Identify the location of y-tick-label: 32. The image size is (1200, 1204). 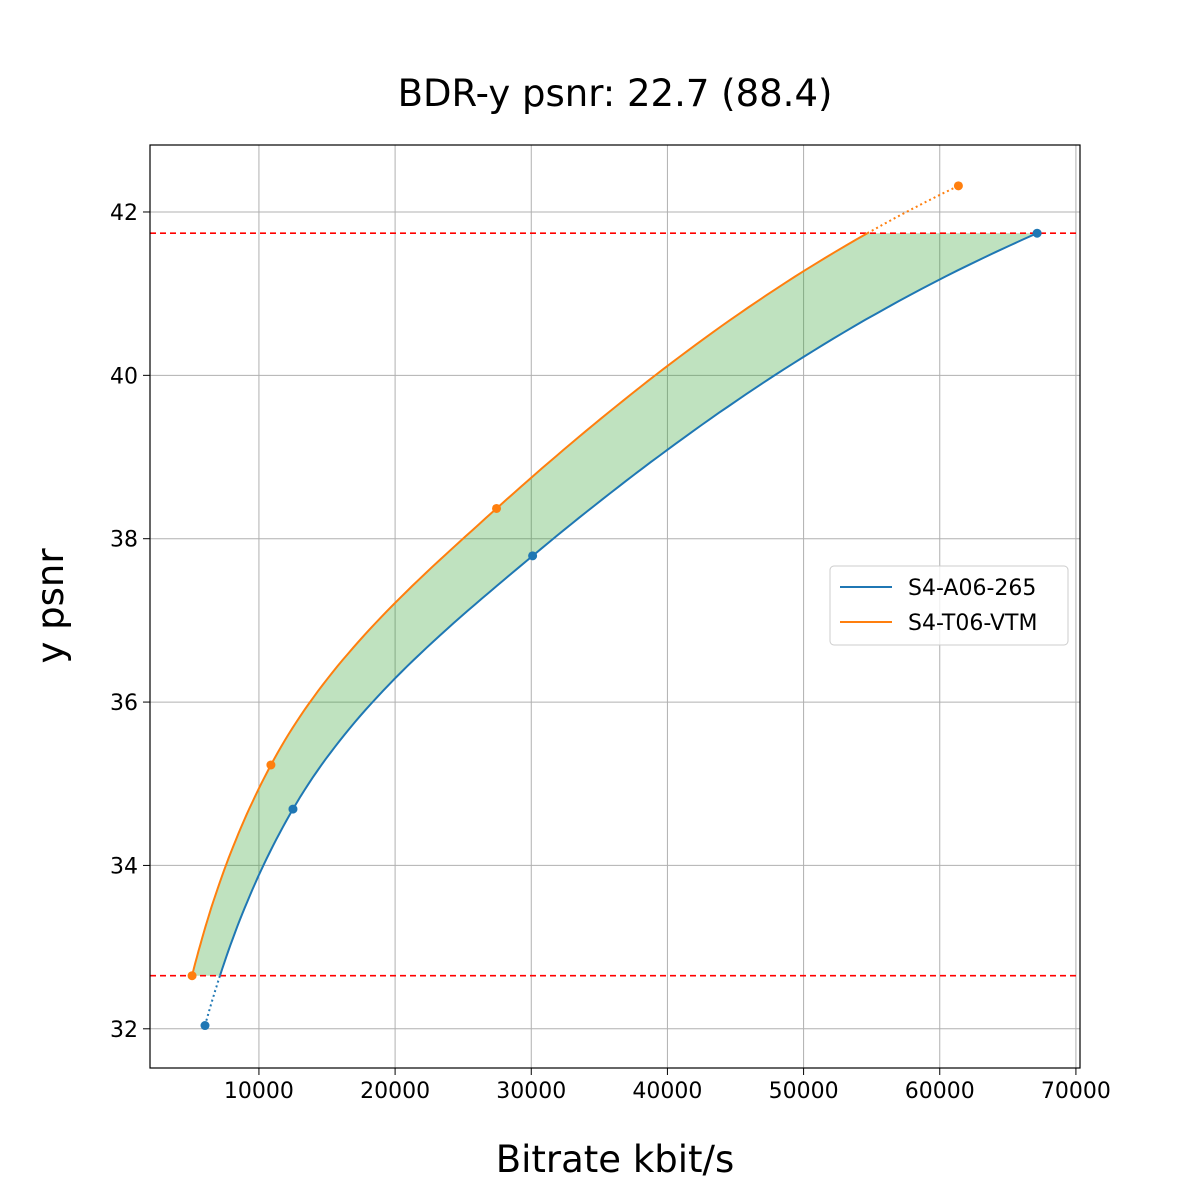
(124, 1030).